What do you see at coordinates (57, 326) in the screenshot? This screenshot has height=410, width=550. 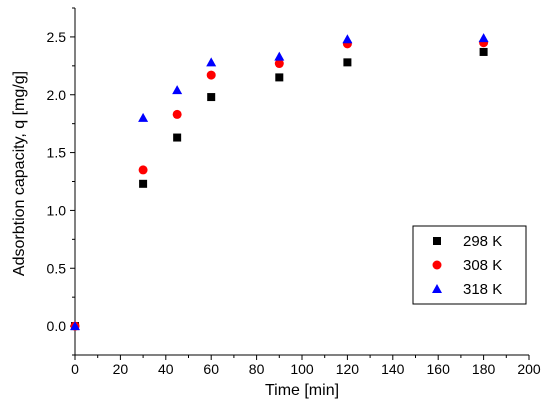 I see `y-tick-label: 0.0` at bounding box center [57, 326].